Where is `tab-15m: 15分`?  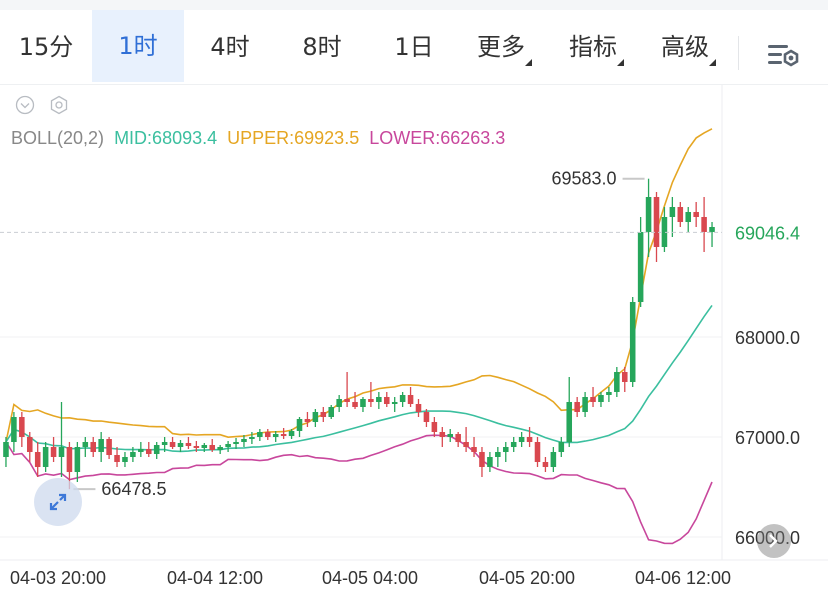
tab-15m: 15分 is located at coordinates (46, 52).